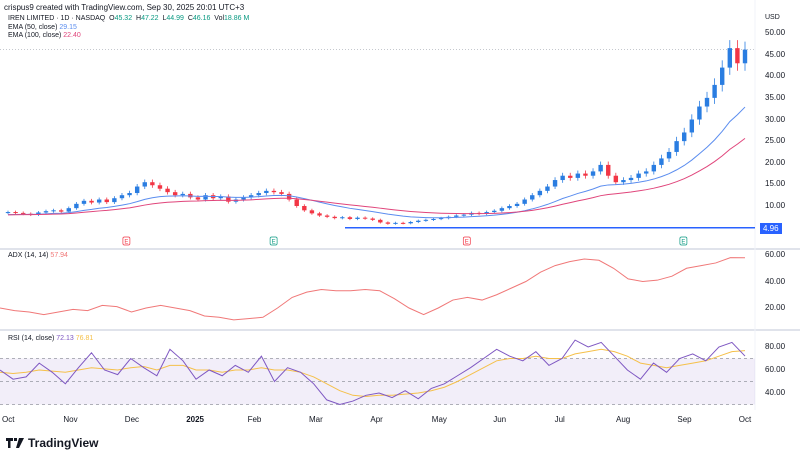 The width and height of the screenshot is (800, 456). I want to click on time-axis-tick: Jul, so click(559, 419).